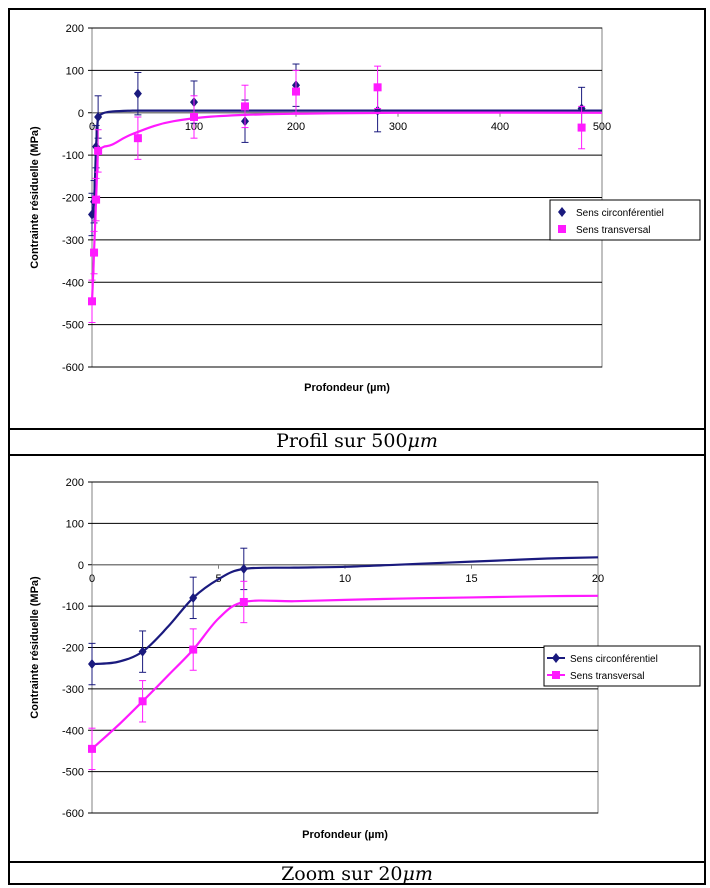 The image size is (710, 888). I want to click on x-tick-label: 500, so click(602, 127).